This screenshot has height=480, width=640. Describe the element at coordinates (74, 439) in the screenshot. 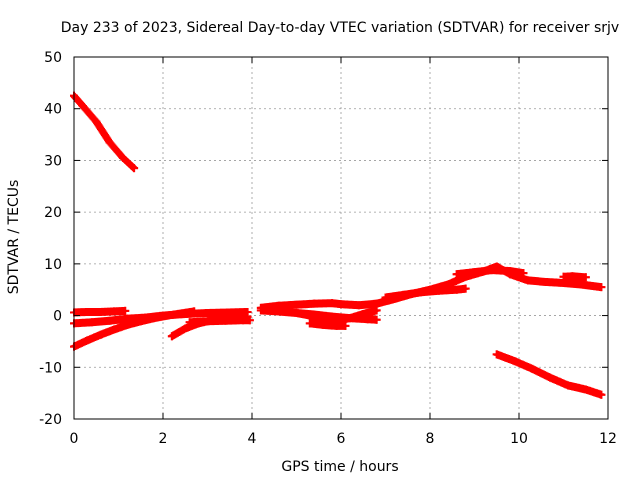

I see `x-tick-label: 0` at that location.